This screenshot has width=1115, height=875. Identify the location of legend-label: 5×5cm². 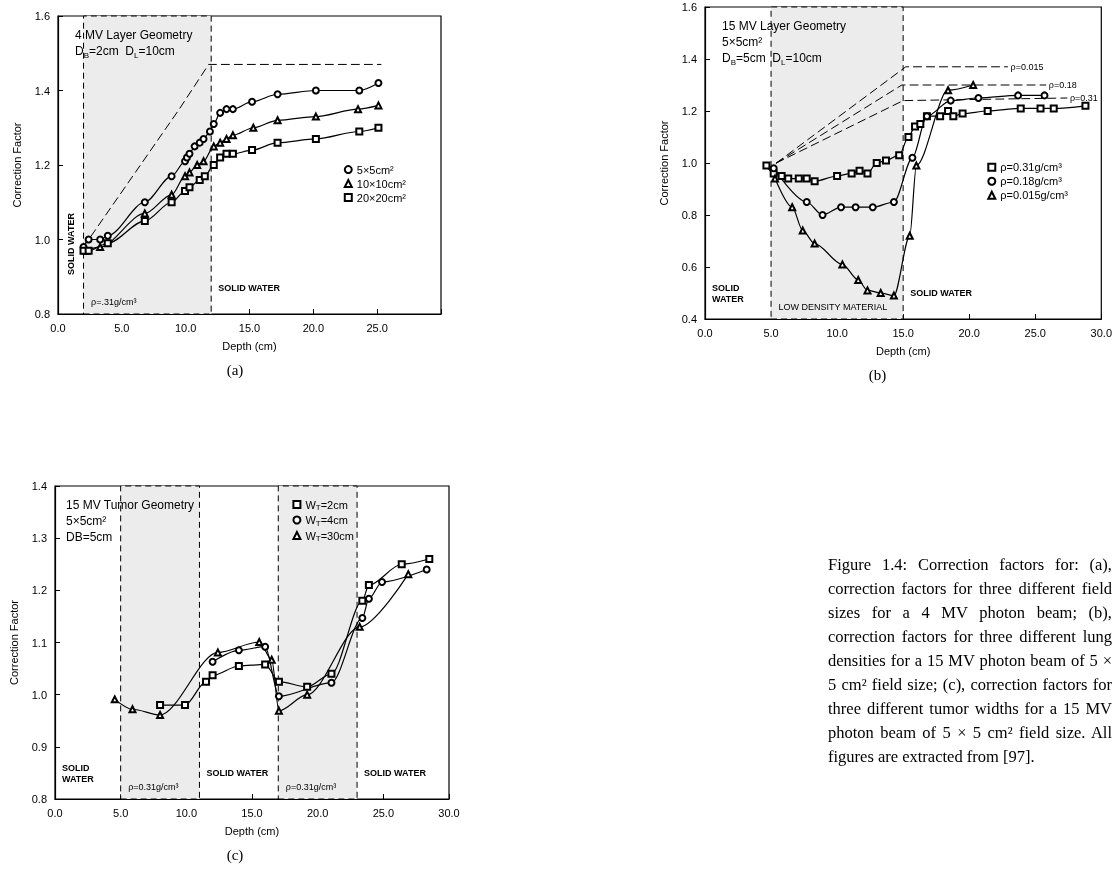
(375, 169).